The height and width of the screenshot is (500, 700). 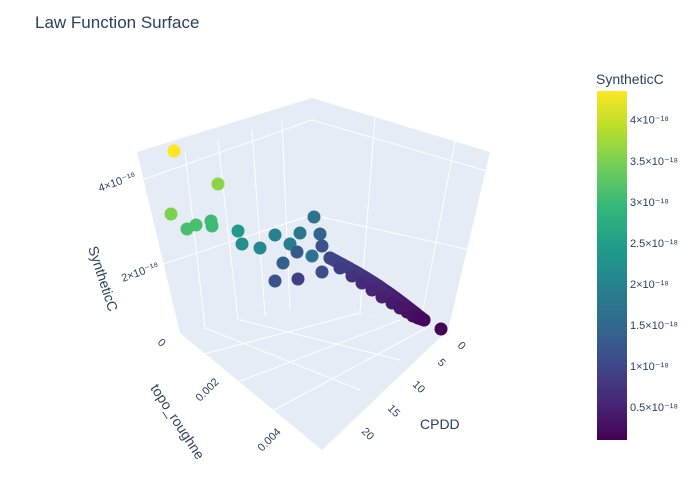 I want to click on y-tick-label: 0.002, so click(x=208, y=390).